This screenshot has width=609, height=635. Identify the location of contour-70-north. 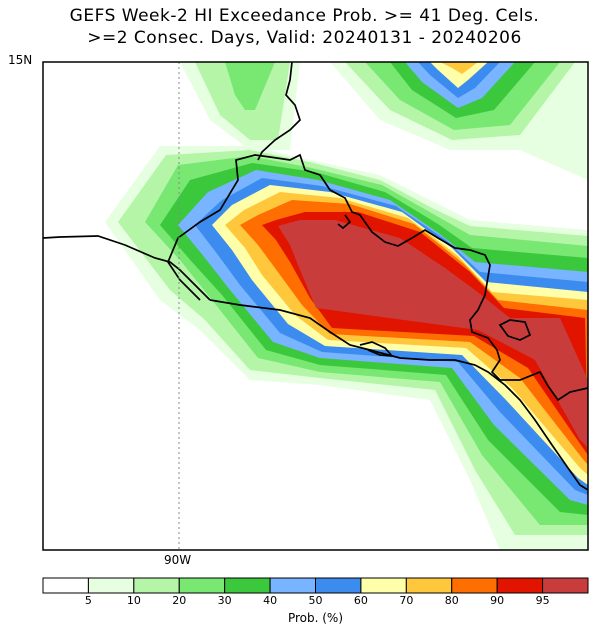
(459, 68).